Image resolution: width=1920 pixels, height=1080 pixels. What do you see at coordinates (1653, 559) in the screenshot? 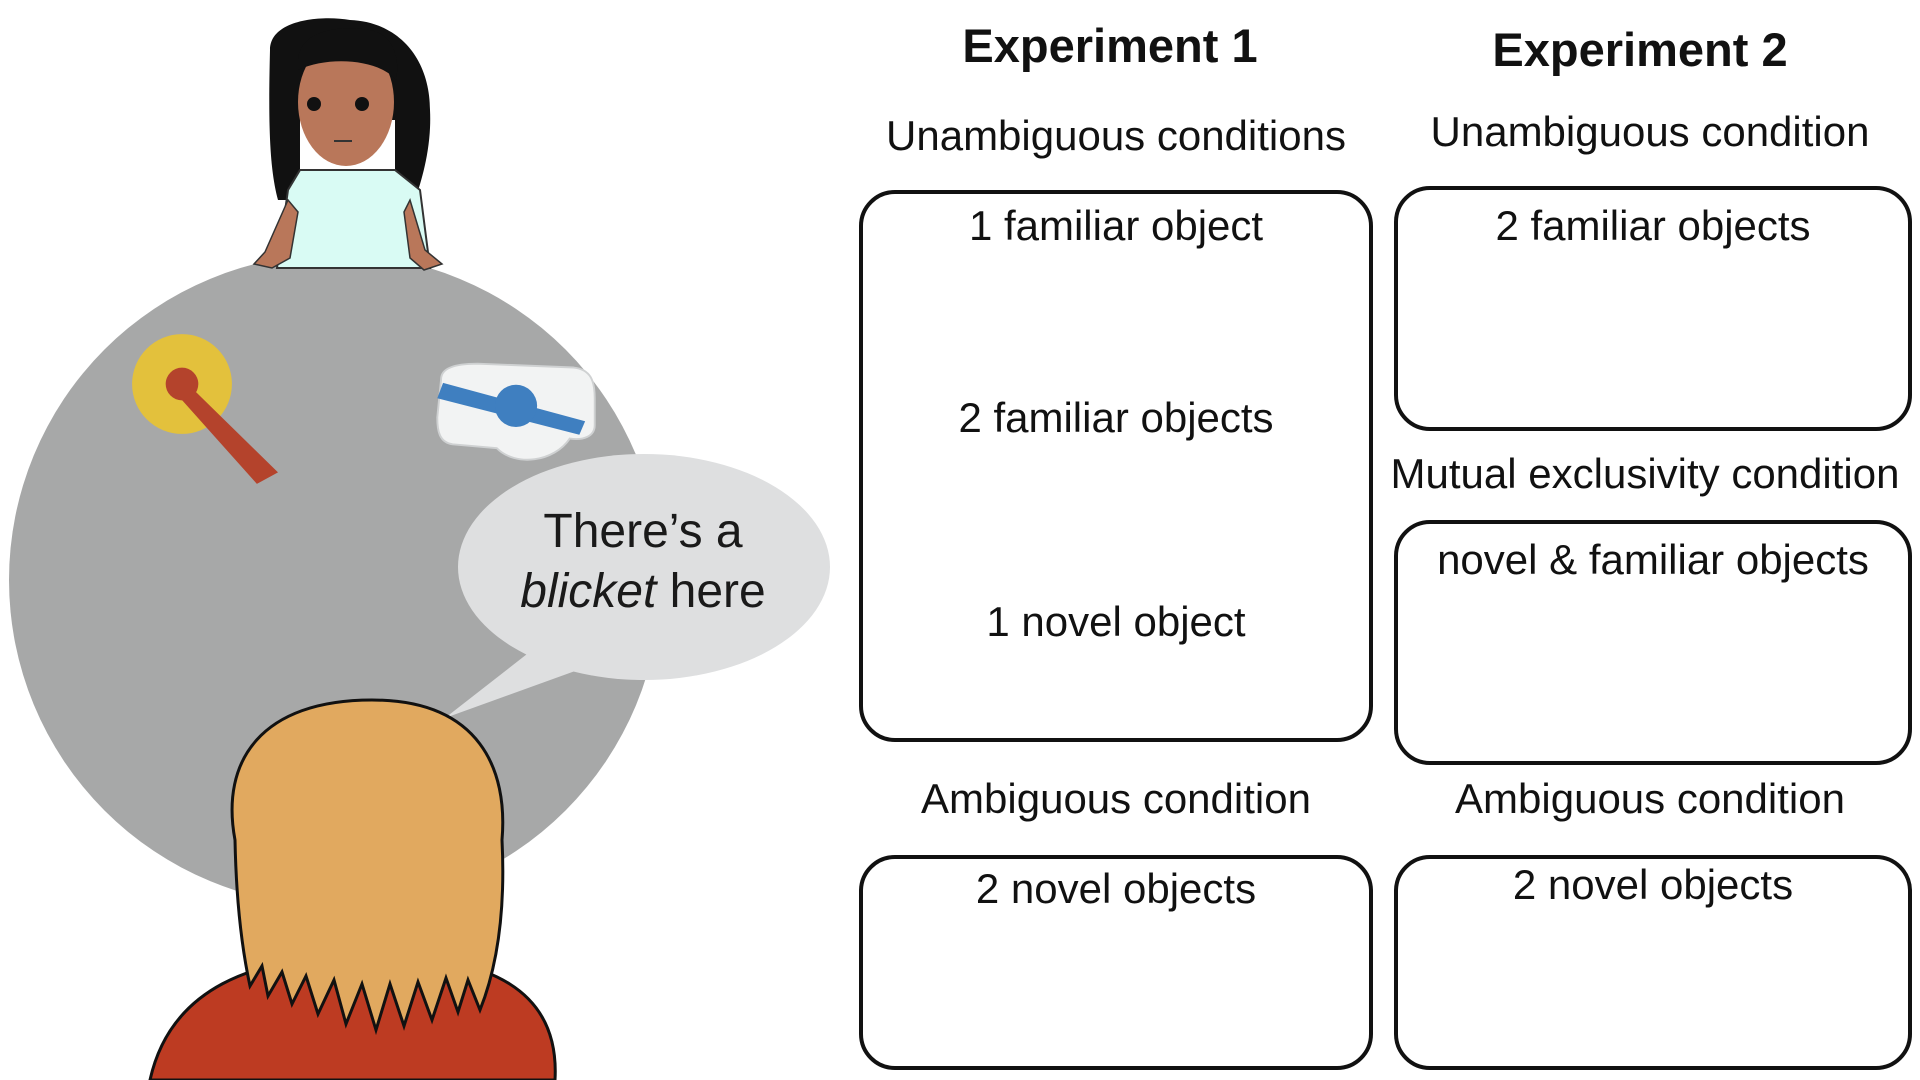
I see `e2-item-novel-familiar: novel & familiar objects` at bounding box center [1653, 559].